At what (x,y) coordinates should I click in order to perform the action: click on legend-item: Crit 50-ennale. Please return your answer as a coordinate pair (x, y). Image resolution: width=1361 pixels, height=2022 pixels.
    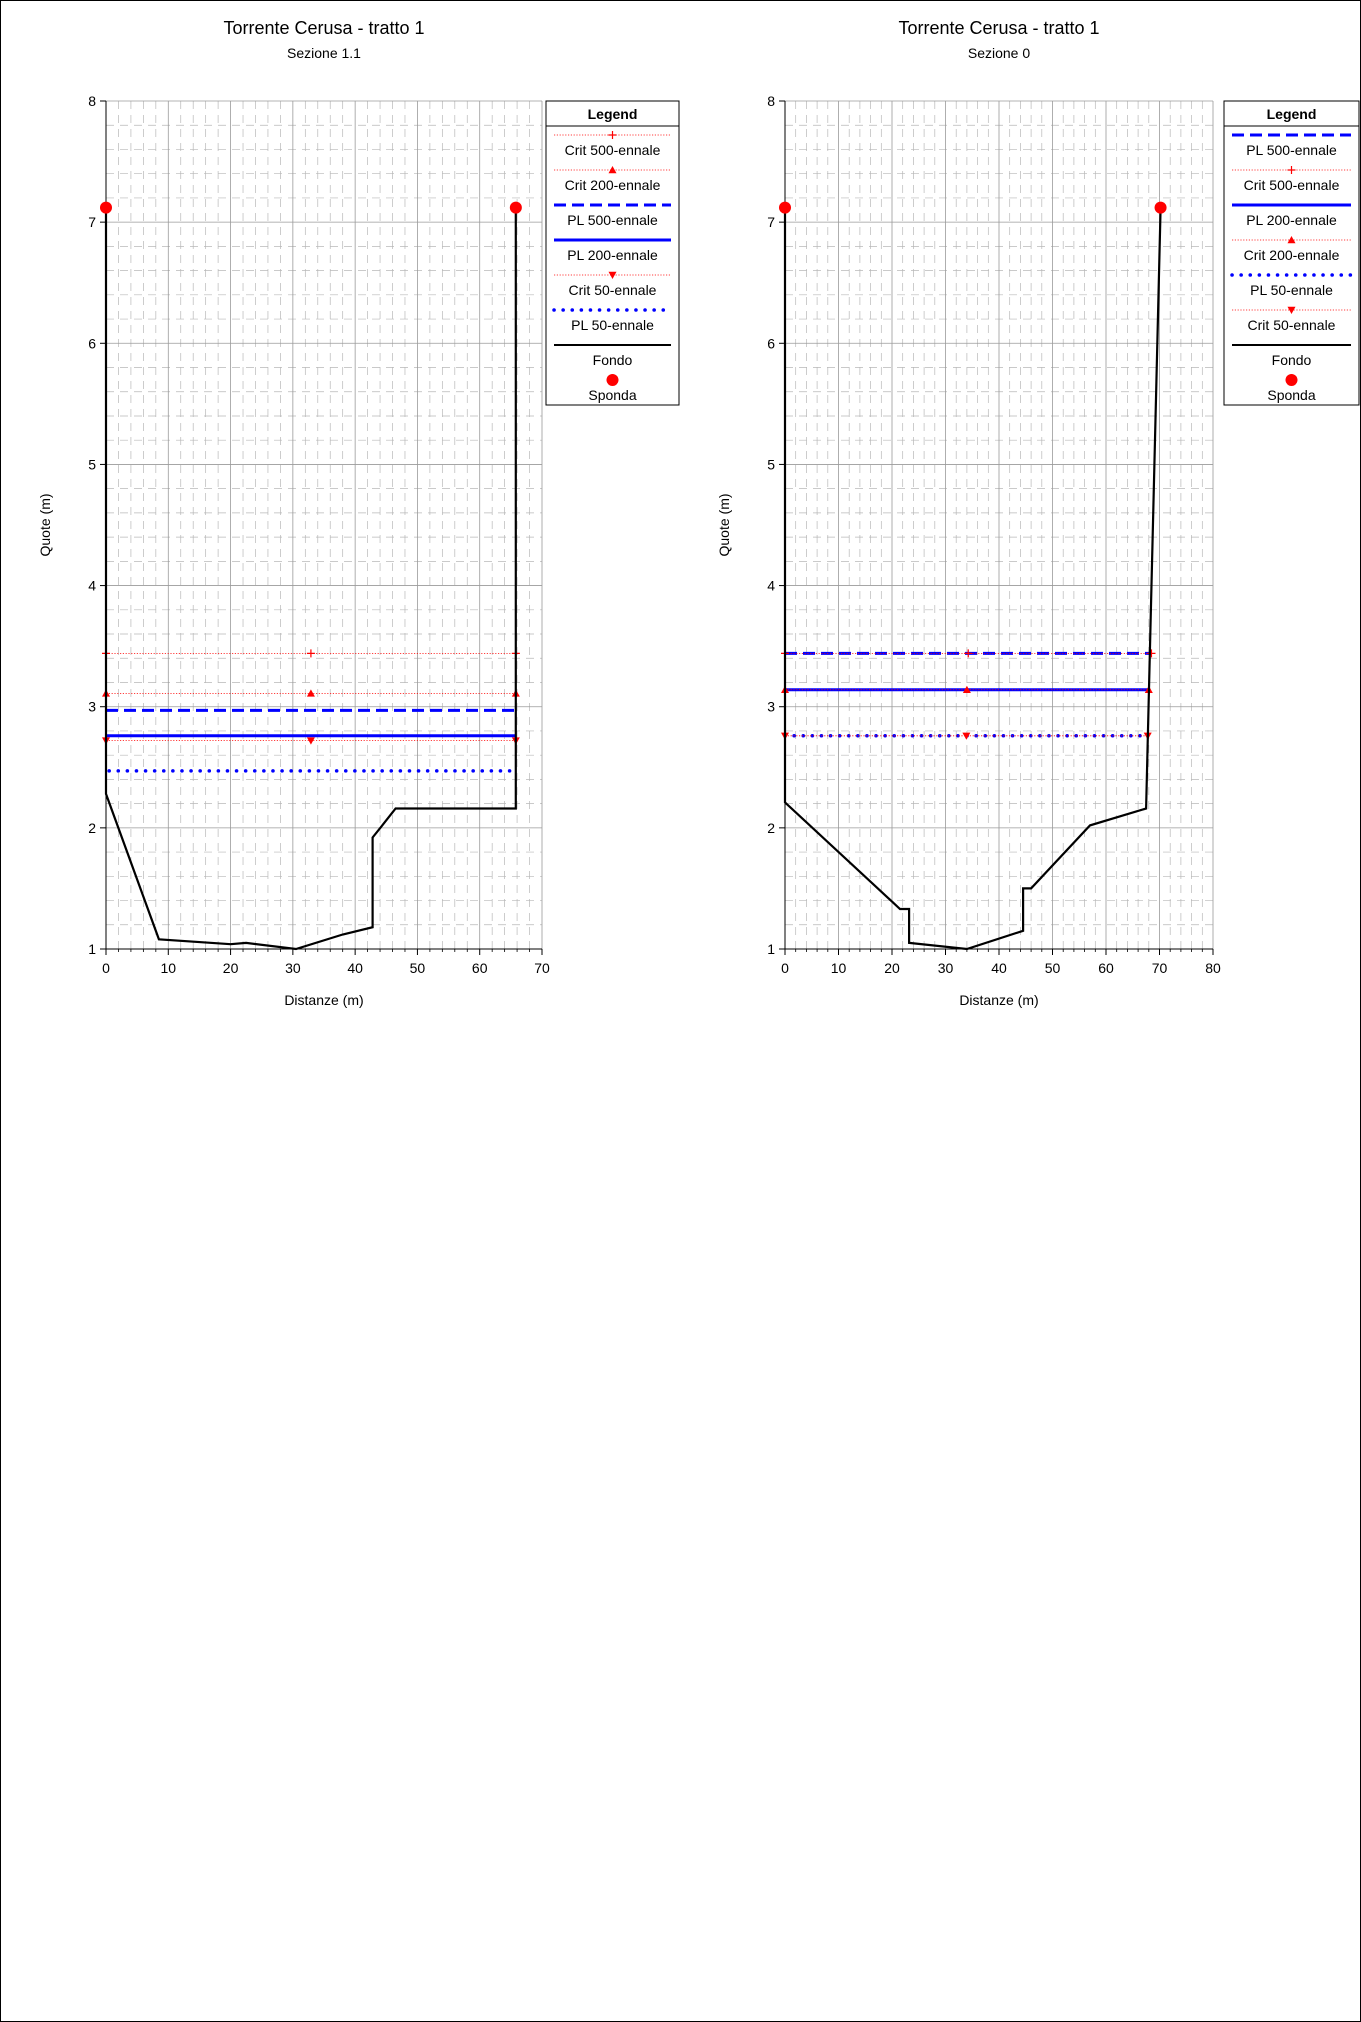
    Looking at the image, I should click on (1291, 319).